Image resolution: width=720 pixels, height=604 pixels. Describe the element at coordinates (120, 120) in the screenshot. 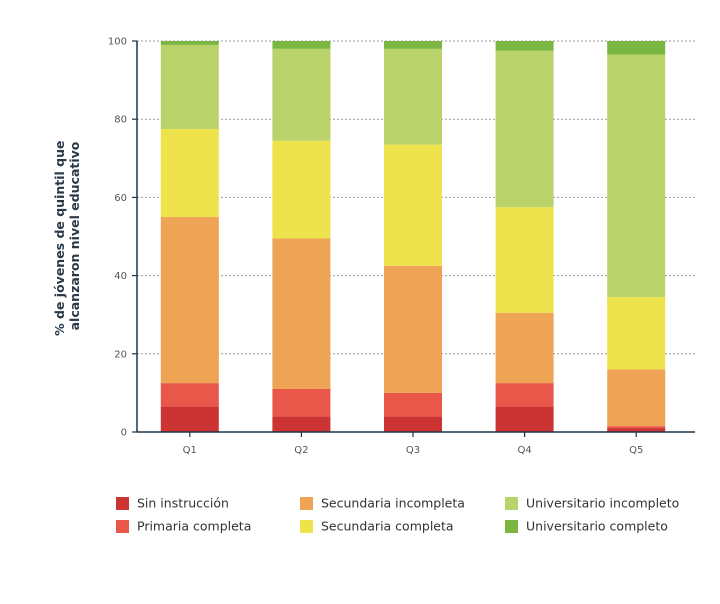

I see `y-tick-label: 80` at that location.